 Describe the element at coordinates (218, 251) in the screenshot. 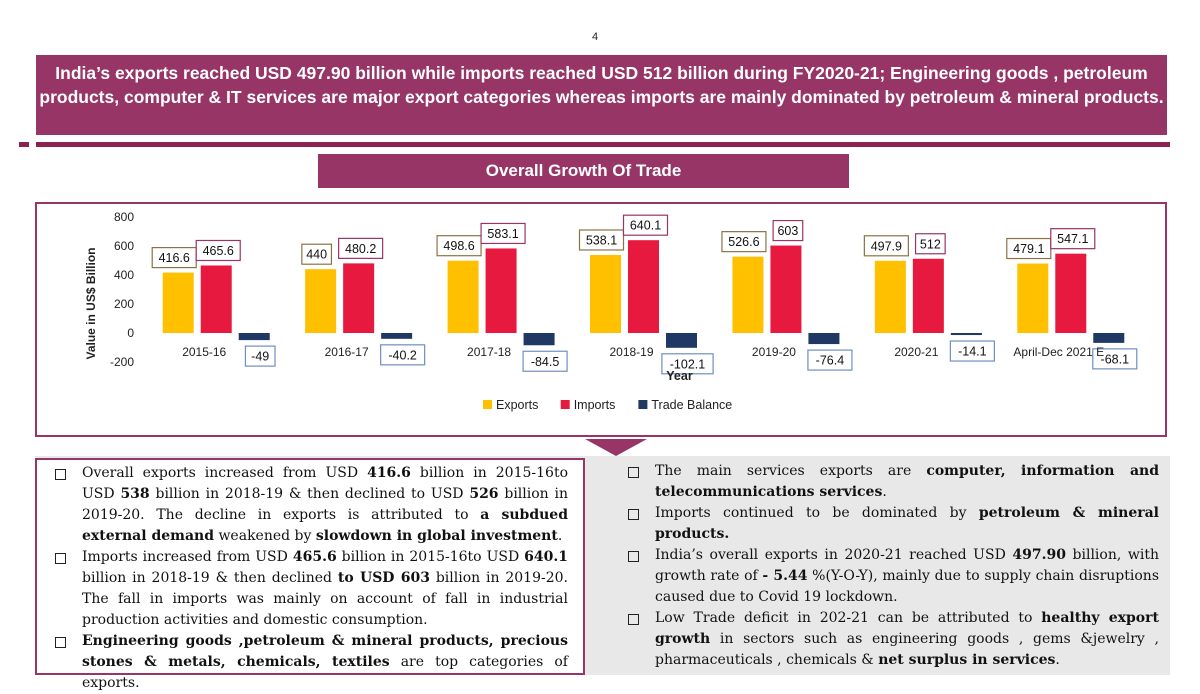

I see `imports-data-label: 465.6` at that location.